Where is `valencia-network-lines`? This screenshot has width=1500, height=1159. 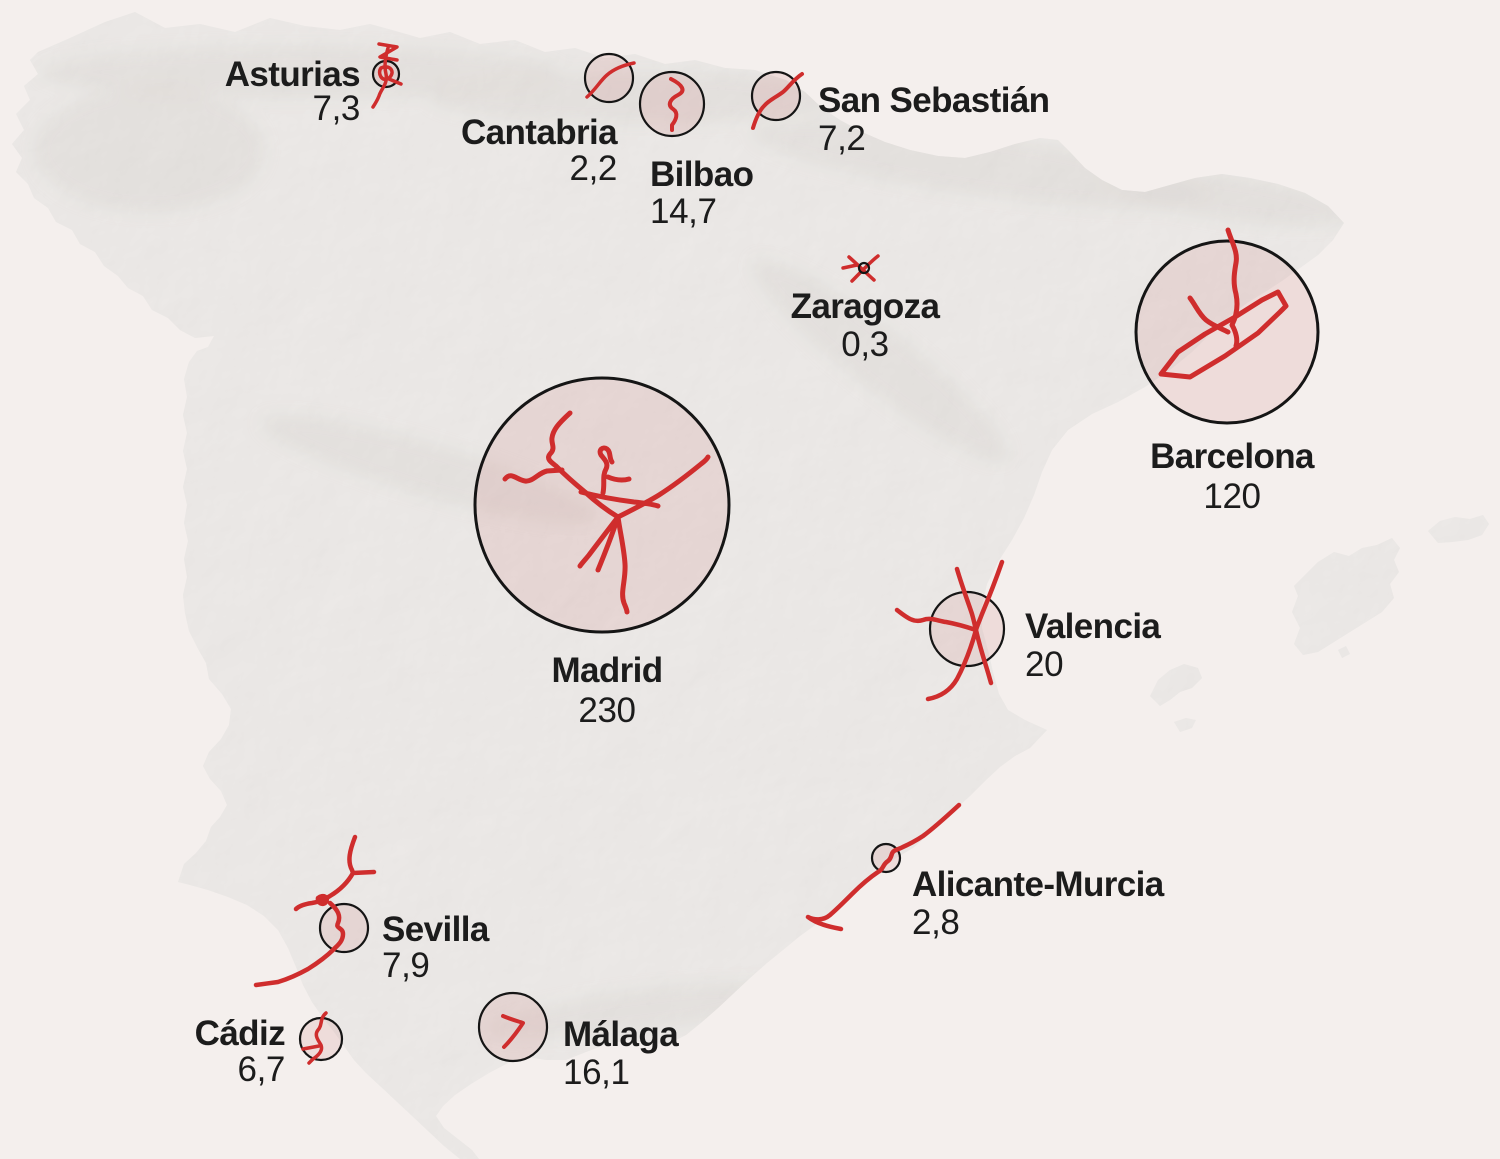
valencia-network-lines is located at coordinates (949, 630).